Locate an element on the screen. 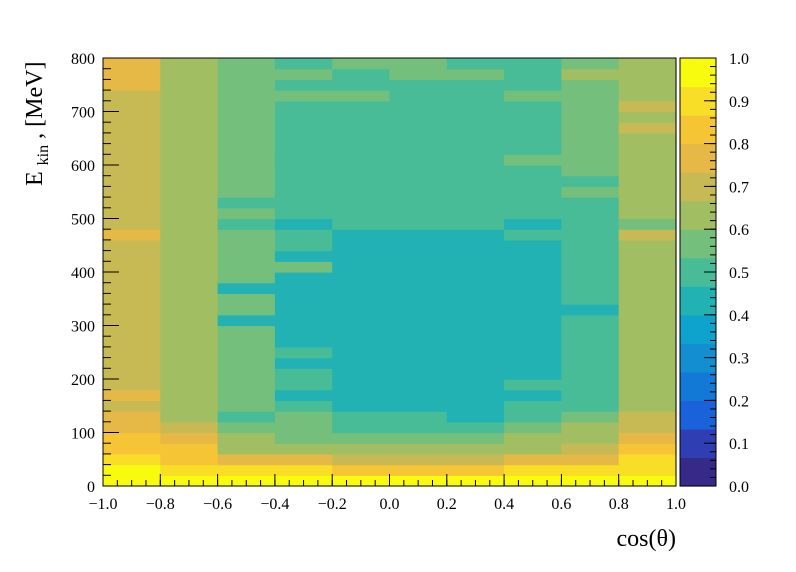 Image resolution: width=796 pixels, height=572 pixels. y-tick-label: 600 is located at coordinates (83, 166).